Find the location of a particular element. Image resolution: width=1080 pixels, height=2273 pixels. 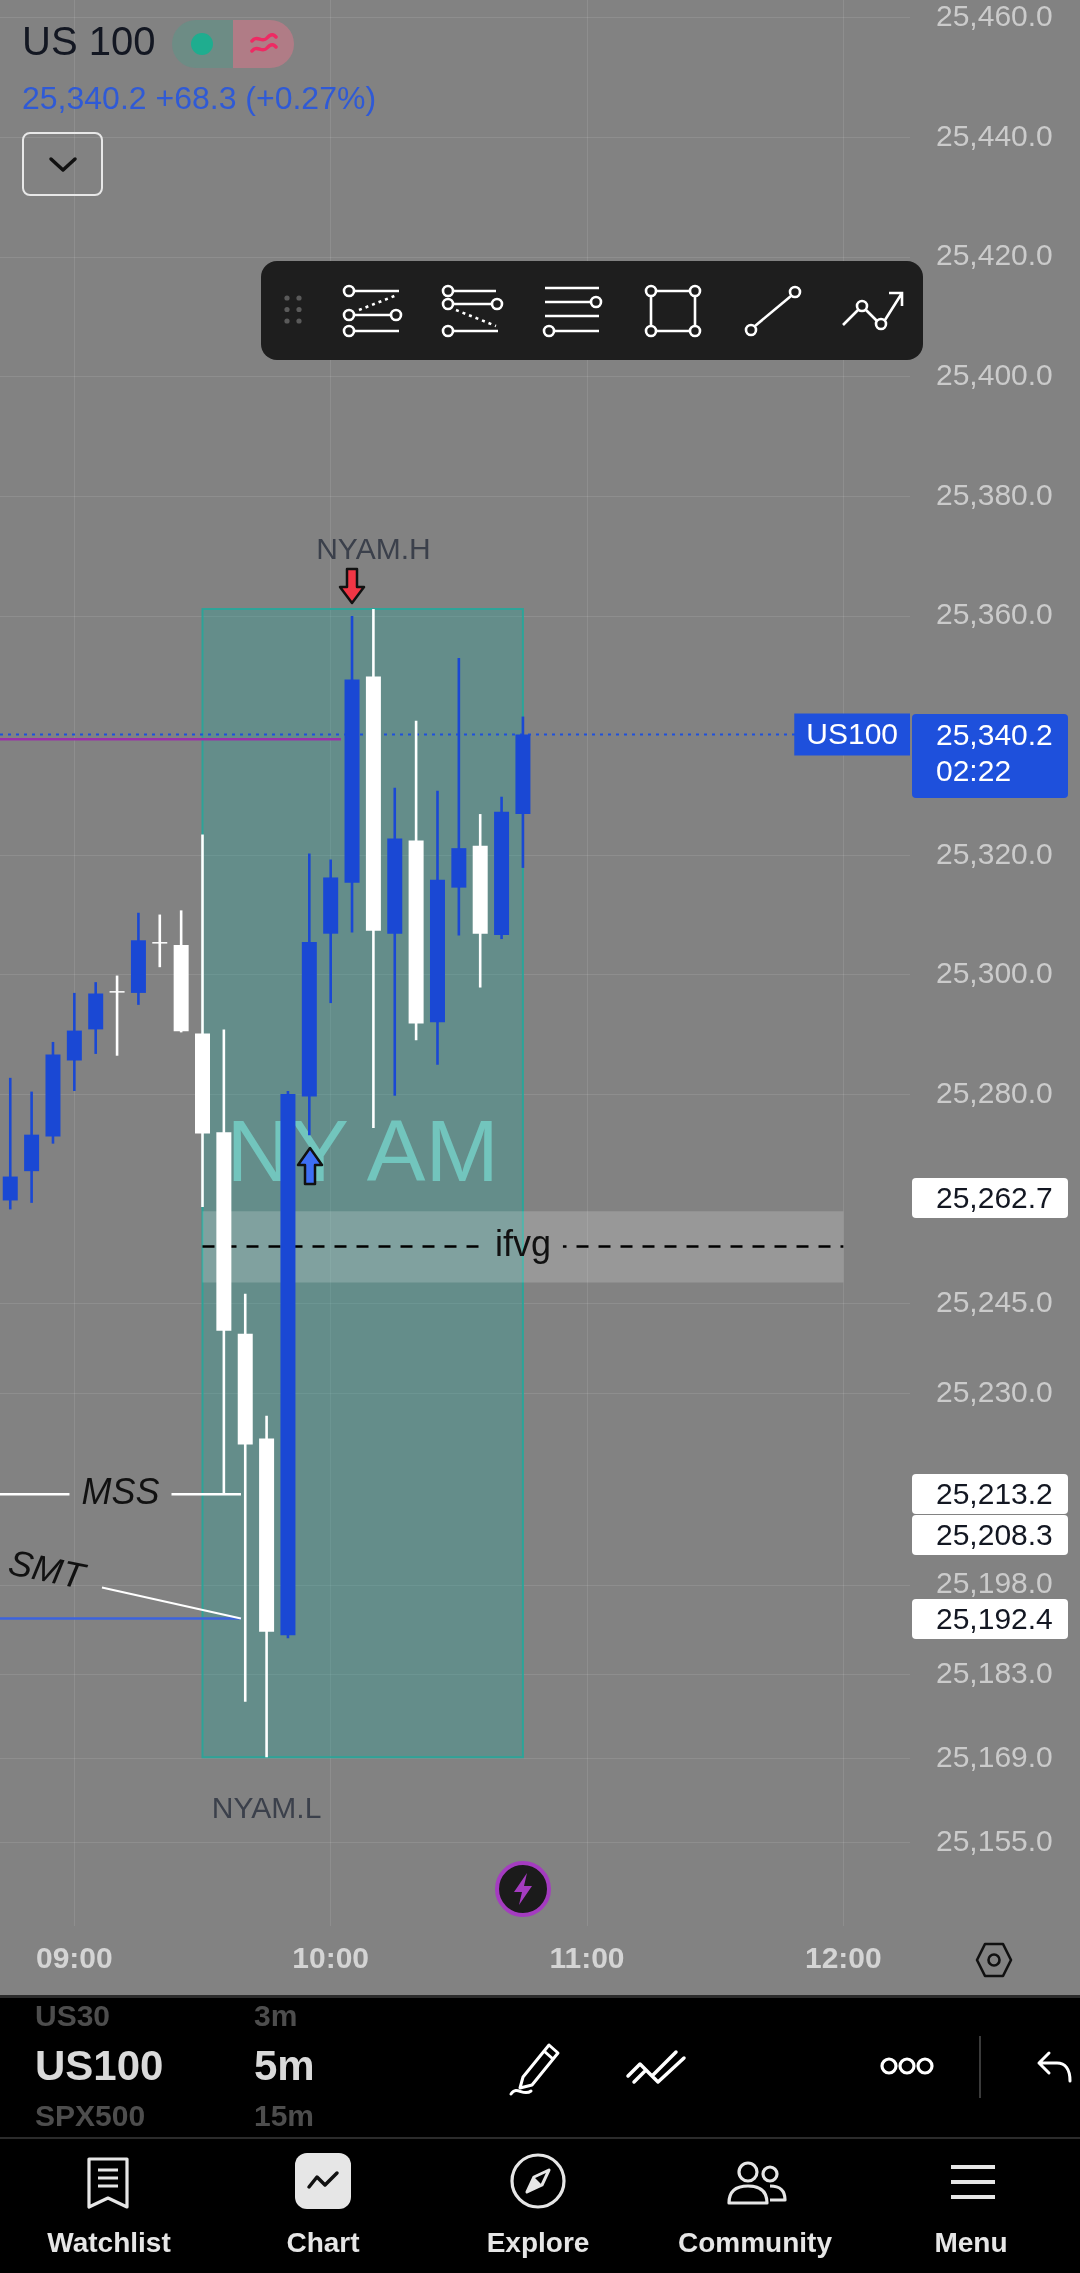

y-tick-label: 25,198.0 is located at coordinates (994, 1583).